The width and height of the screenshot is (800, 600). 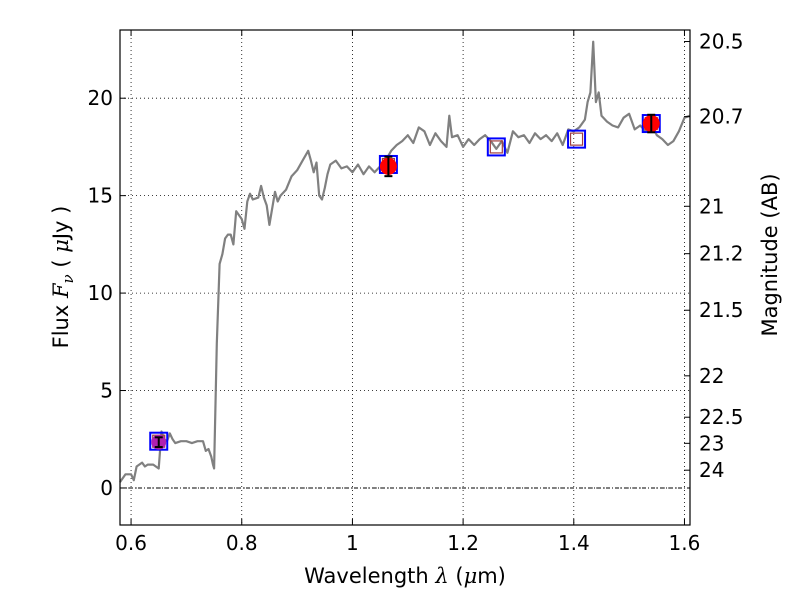 I want to click on x-tick-labels: 0.6 0.8 1 1.2 1.4 1.6, so click(x=407, y=543).